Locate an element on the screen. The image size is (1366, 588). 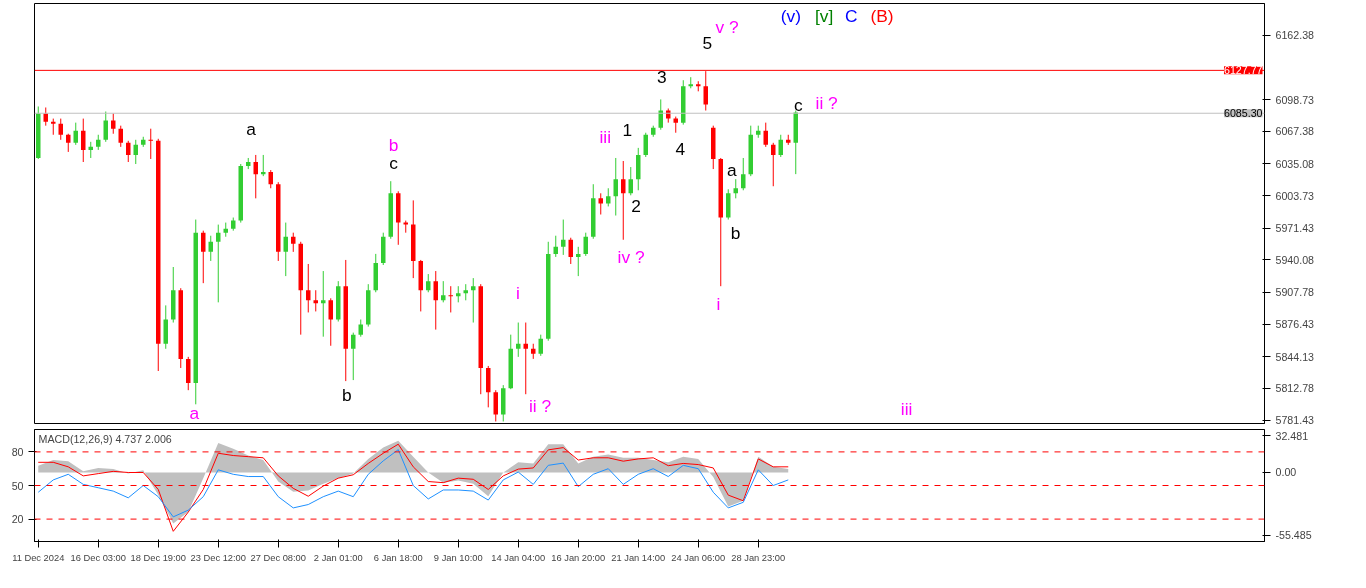
y2-tick-label: 80 is located at coordinates (17, 451).